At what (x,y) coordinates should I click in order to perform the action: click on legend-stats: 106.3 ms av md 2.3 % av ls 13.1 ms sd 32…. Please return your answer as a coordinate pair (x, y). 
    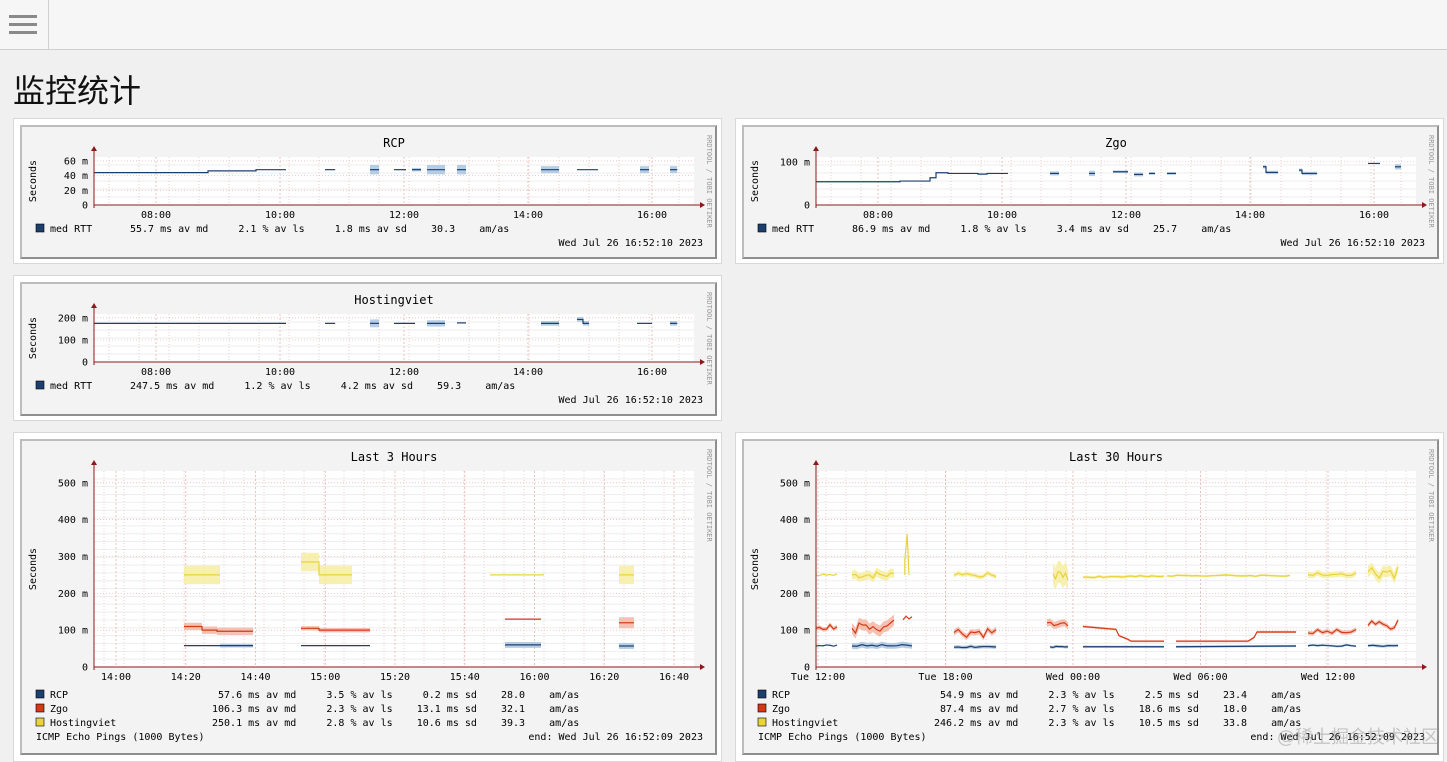
    Looking at the image, I should click on (395, 709).